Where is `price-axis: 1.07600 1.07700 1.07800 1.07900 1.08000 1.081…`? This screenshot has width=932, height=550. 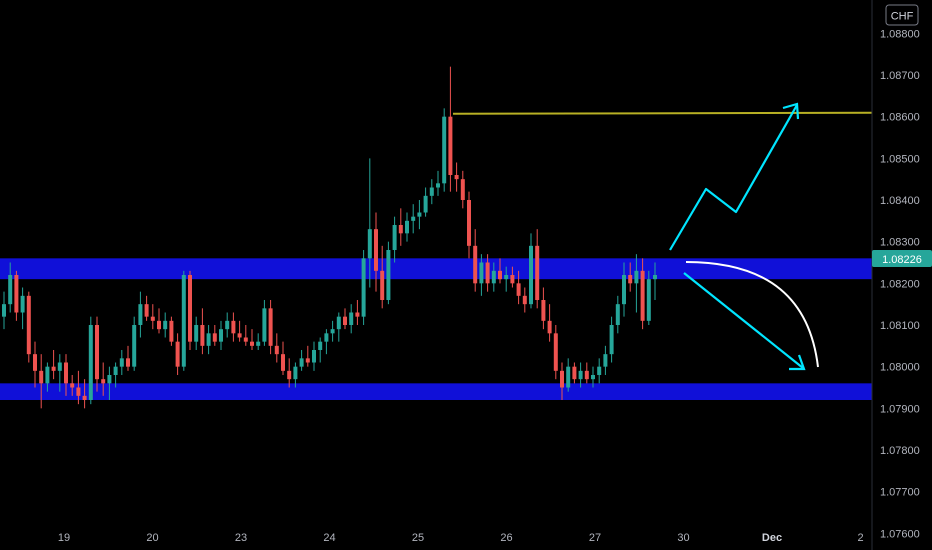 price-axis: 1.07600 1.07700 1.07800 1.07900 1.08000 1.081… is located at coordinates (901, 275).